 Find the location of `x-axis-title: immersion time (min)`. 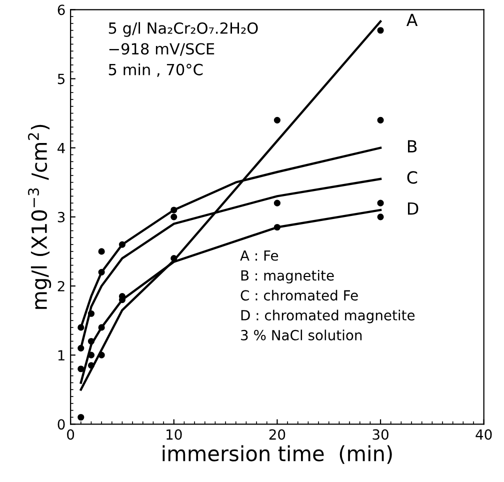

x-axis-title: immersion time (min) is located at coordinates (277, 454).